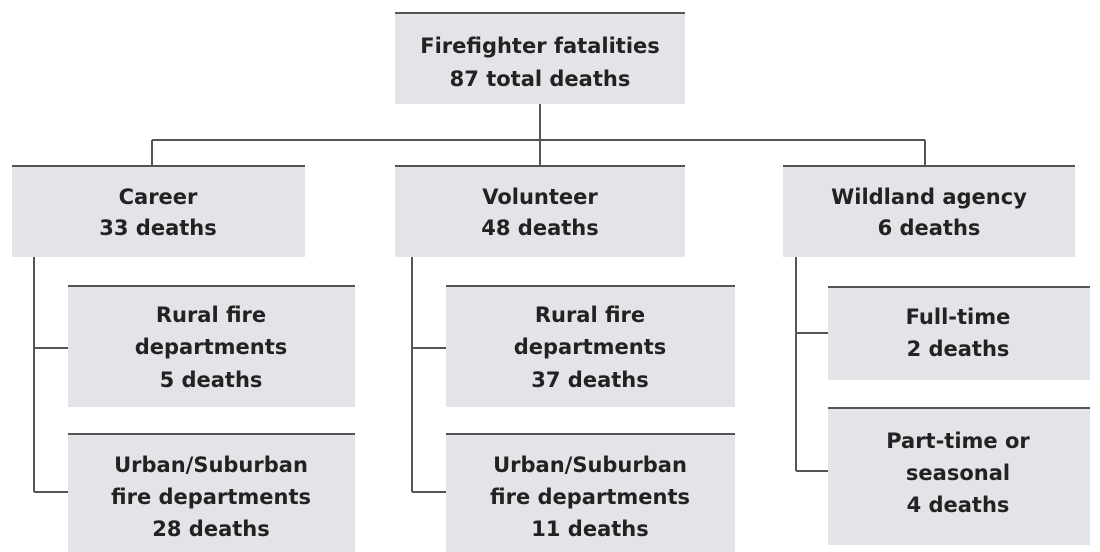  What do you see at coordinates (158, 197) in the screenshot?
I see `node-label: Career` at bounding box center [158, 197].